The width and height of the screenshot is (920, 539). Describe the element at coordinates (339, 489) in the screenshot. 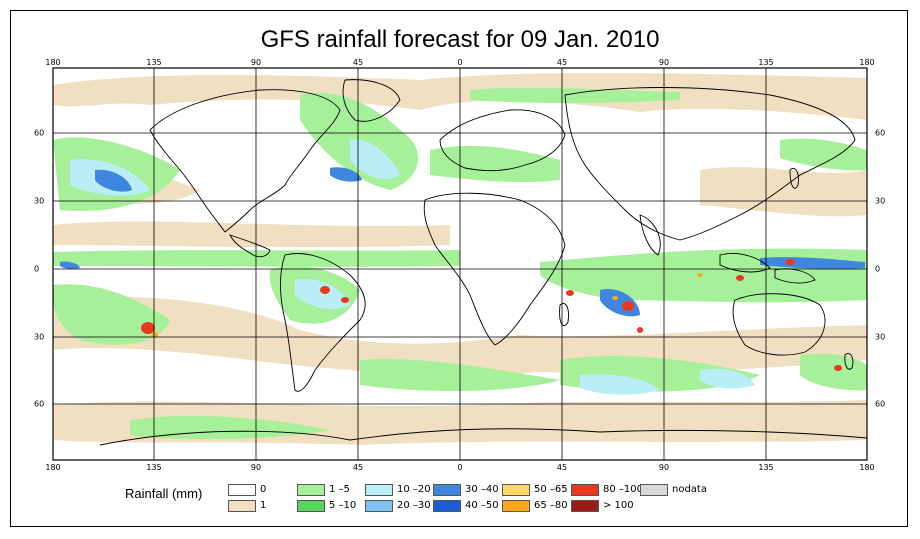

I see `legend-label: 1 –5` at that location.